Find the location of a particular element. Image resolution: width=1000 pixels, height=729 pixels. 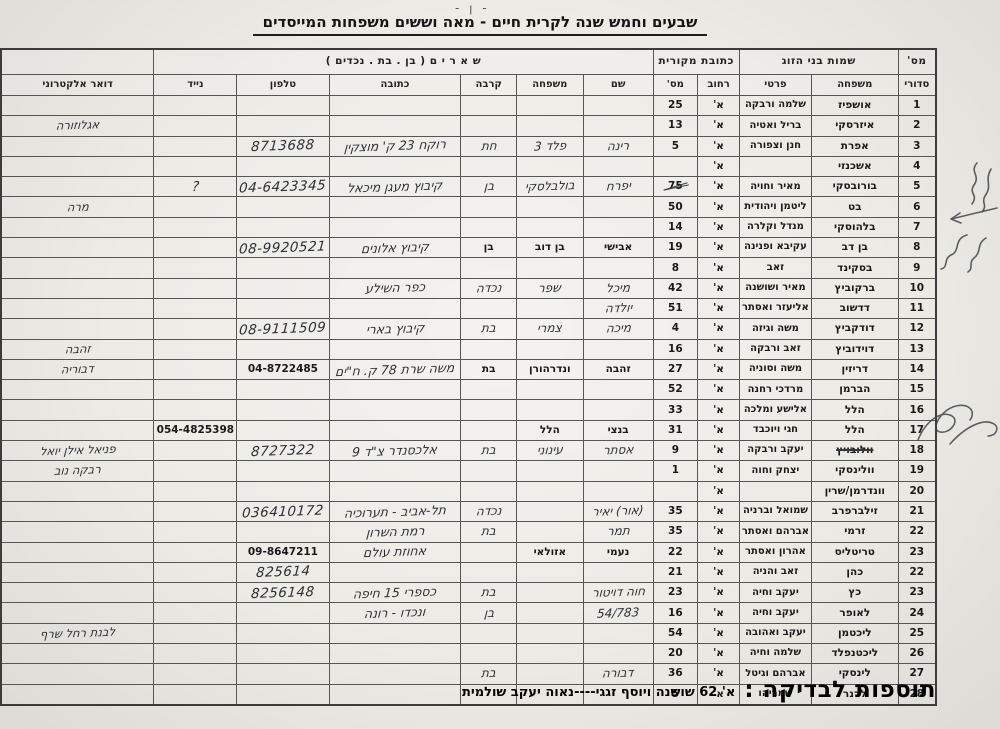

cell-text: ליכטמן is located at coordinates (854, 632).